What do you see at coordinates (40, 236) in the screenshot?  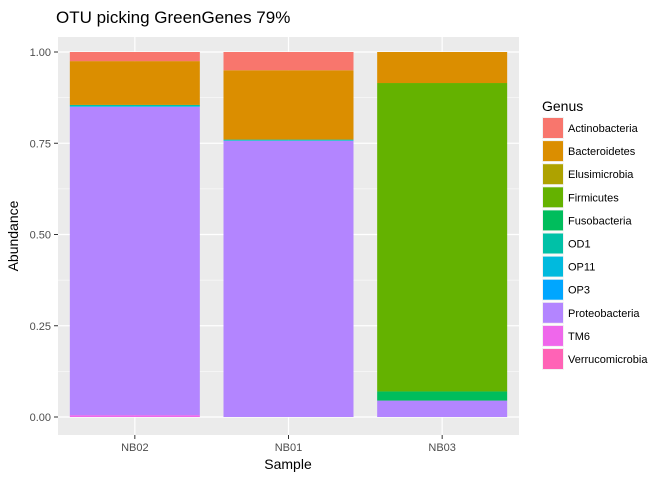 I see `y-tick-label: 0.50` at bounding box center [40, 236].